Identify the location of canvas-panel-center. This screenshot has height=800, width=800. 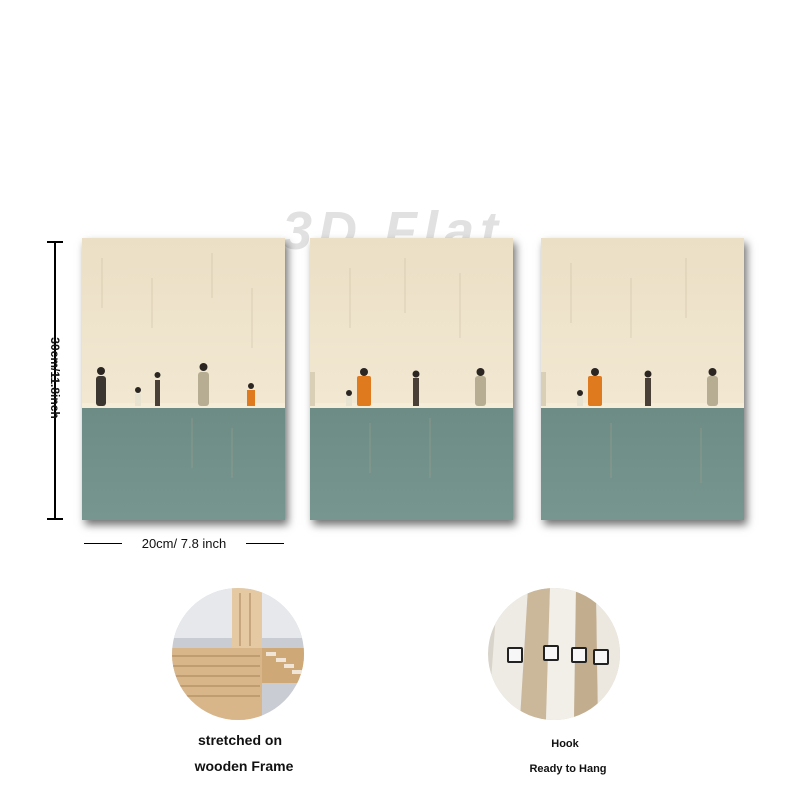
(411, 379).